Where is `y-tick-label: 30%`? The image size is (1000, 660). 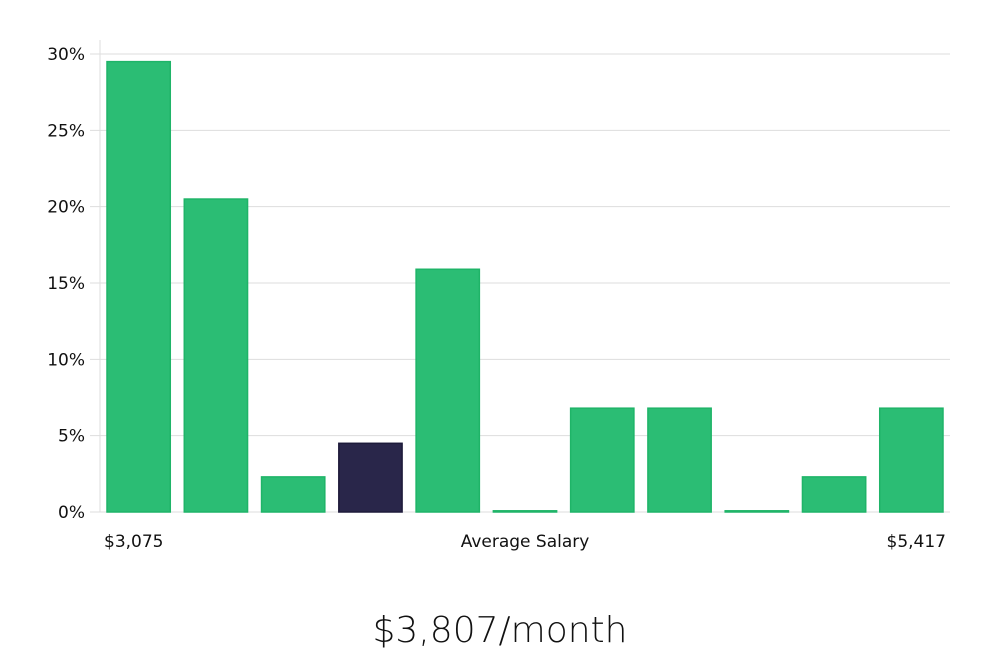 y-tick-label: 30% is located at coordinates (66, 55).